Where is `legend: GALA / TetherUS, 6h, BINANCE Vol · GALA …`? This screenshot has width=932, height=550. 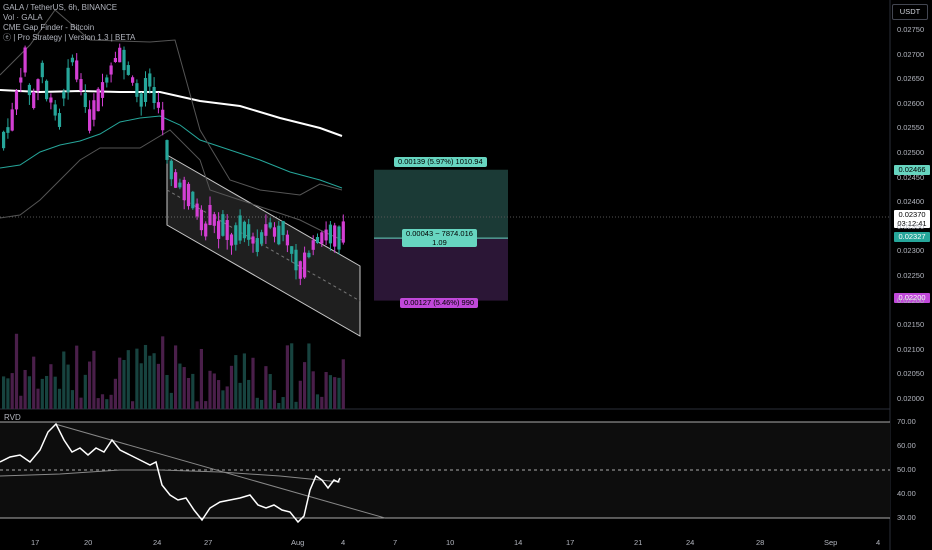 legend: GALA / TetherUS, 6h, BINANCE Vol · GALA … is located at coordinates (69, 23).